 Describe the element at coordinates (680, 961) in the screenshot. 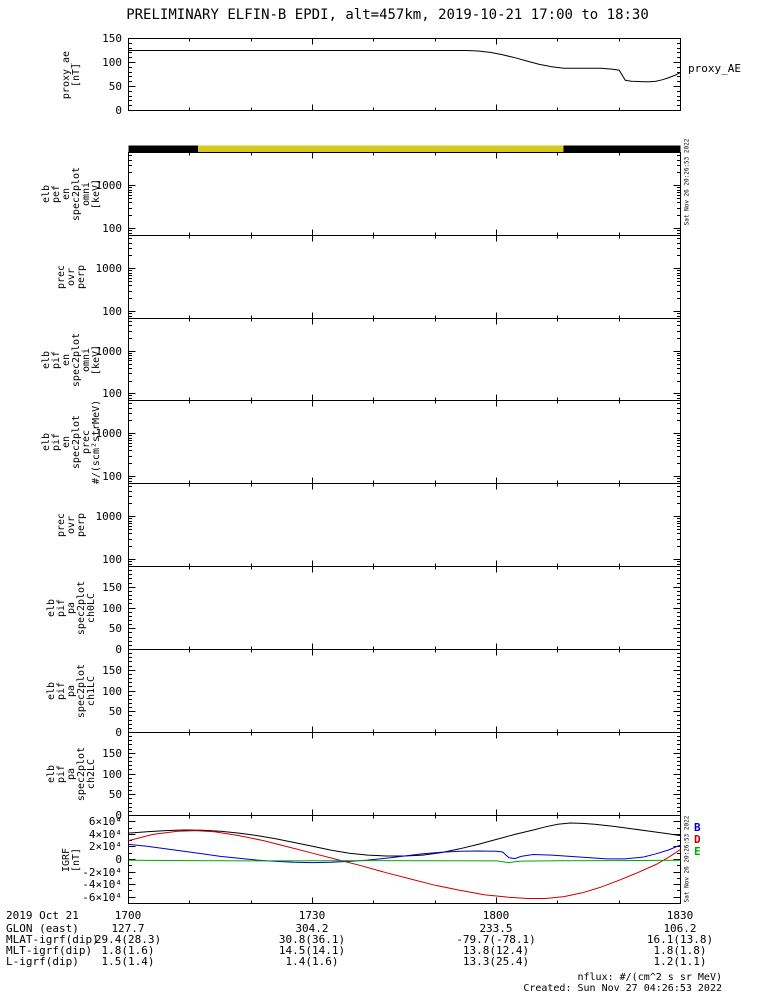

I see `footer-value: 1.2(1.1)` at that location.